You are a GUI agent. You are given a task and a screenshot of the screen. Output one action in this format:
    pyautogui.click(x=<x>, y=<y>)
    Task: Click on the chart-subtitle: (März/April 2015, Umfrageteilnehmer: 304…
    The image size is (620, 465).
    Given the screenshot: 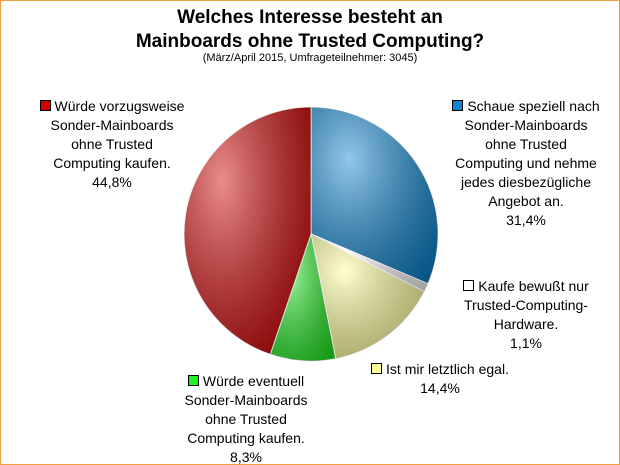 What is the action you would take?
    pyautogui.click(x=310, y=58)
    